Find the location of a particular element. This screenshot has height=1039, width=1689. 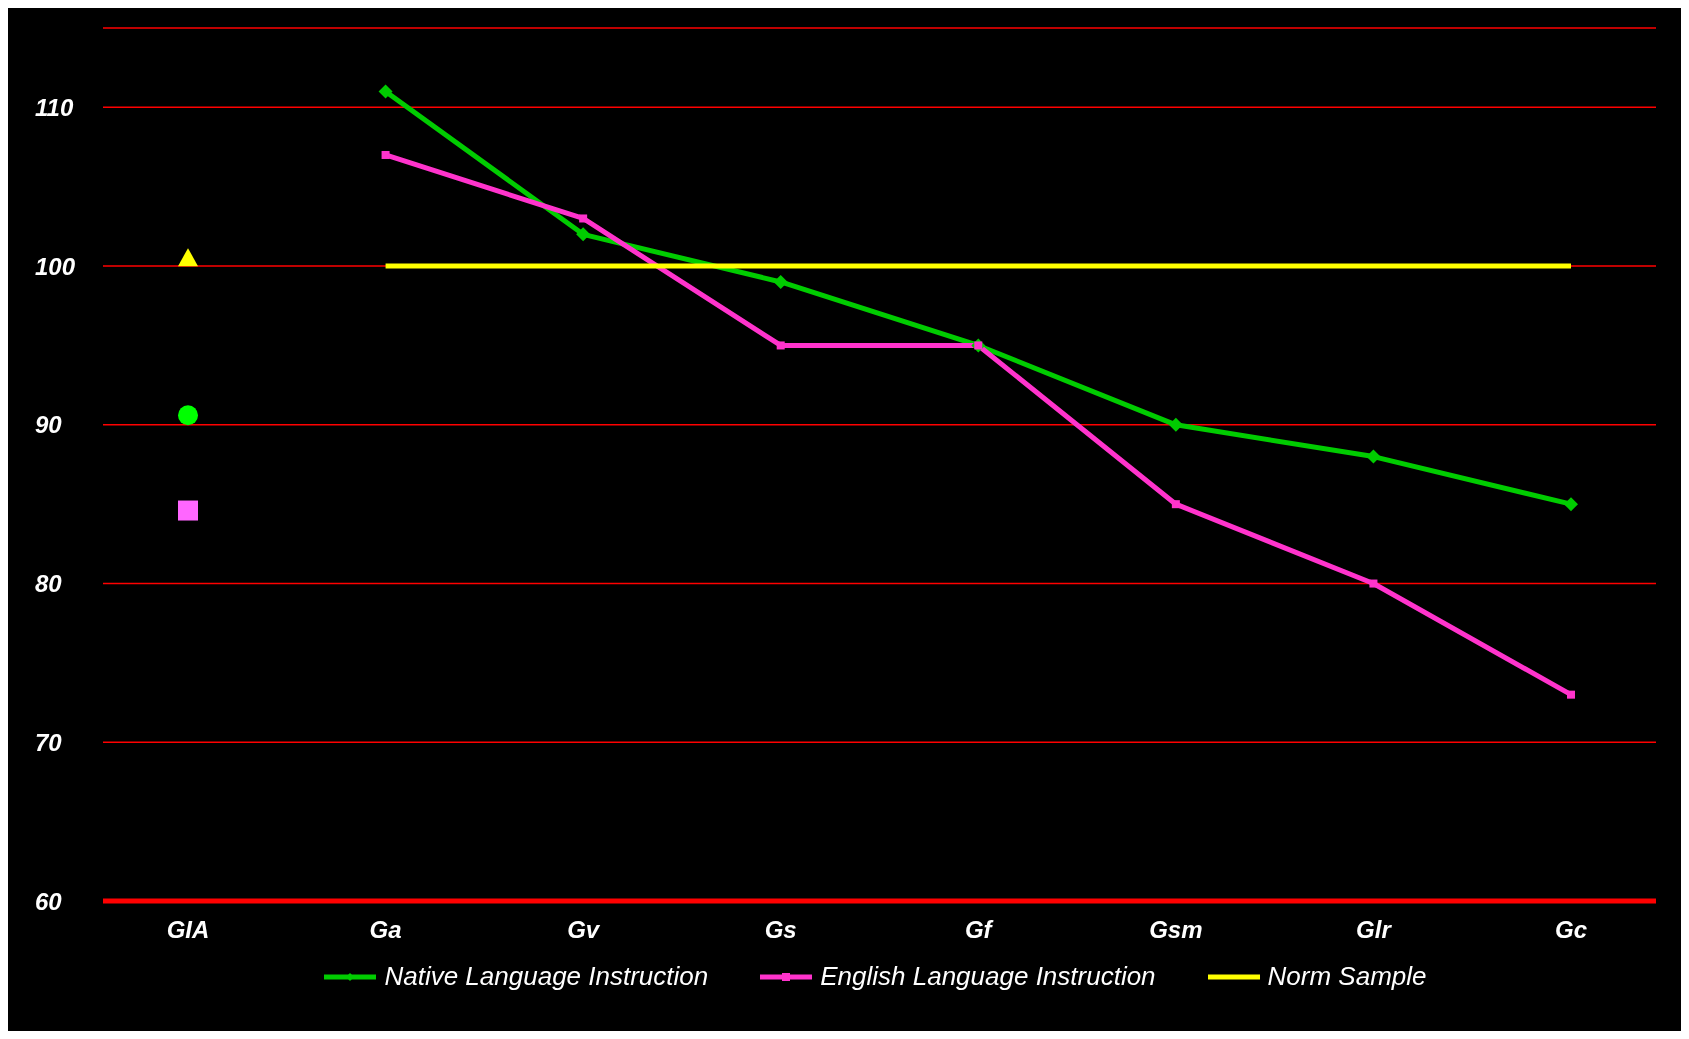

y-tick-label: 60 is located at coordinates (49, 901).